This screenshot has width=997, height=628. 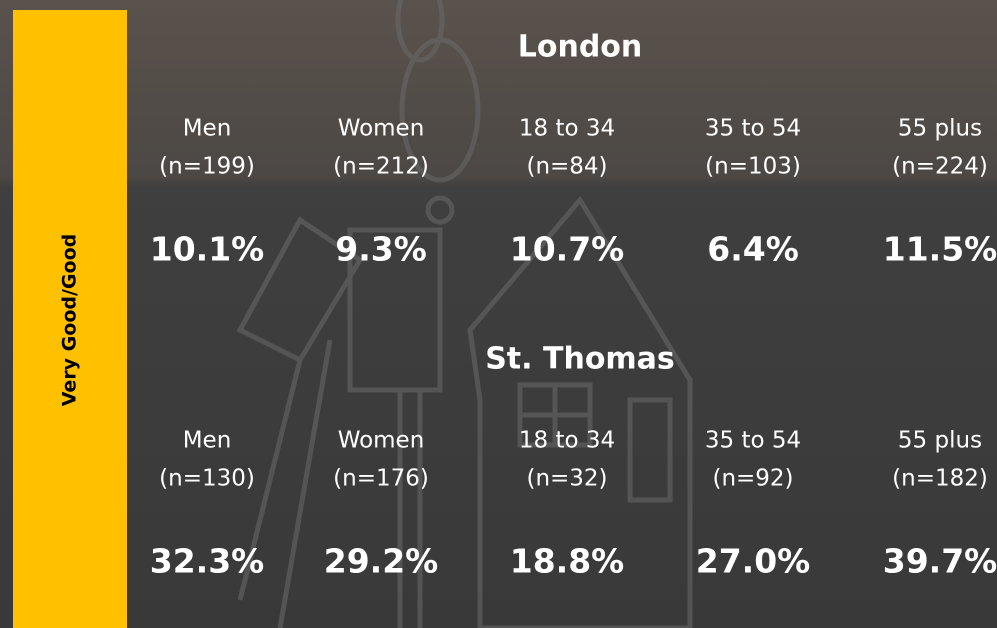 I want to click on group-n: (n=224), so click(x=940, y=167).